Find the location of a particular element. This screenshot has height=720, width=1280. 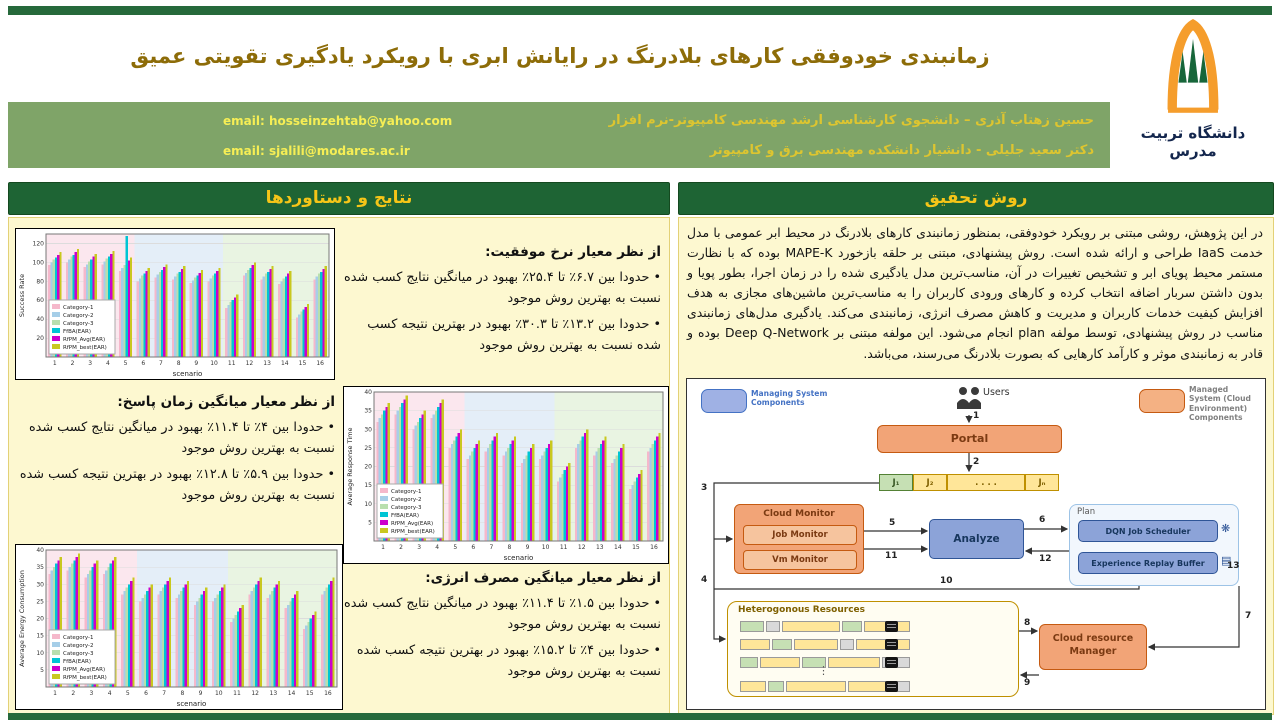

ellipsis: ⋮ is located at coordinates (823, 670).